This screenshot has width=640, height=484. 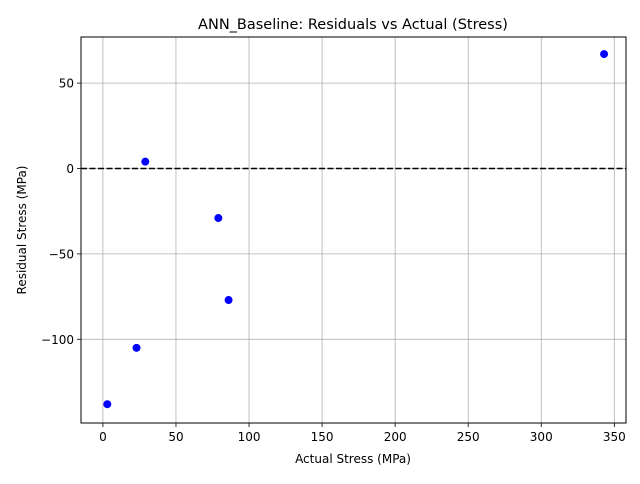 I want to click on y-tick-label: −50, so click(x=61, y=254).